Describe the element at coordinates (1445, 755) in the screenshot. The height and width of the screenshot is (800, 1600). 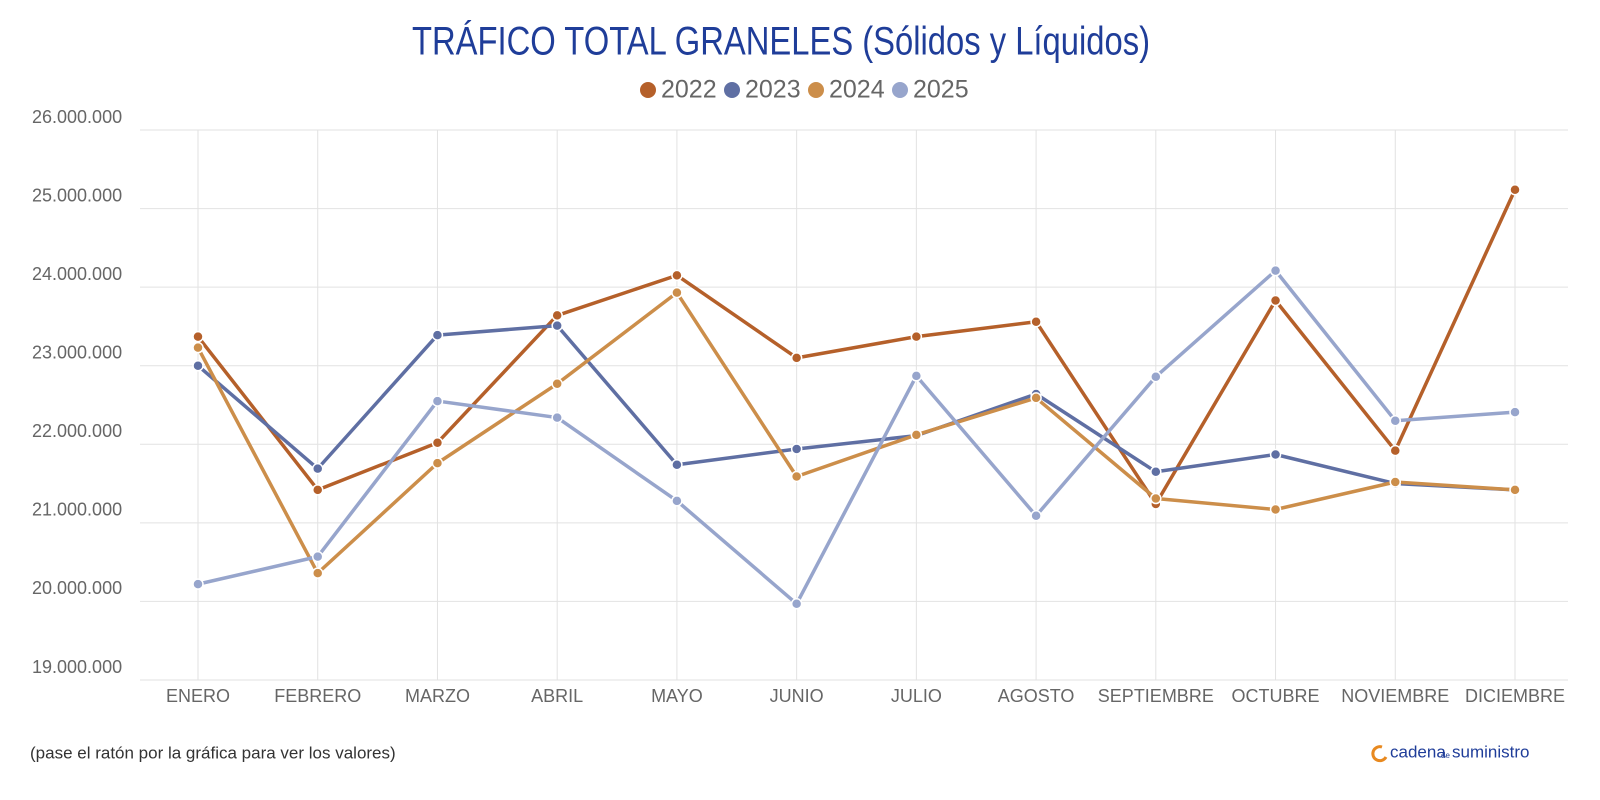
I see `logo-text: de` at that location.